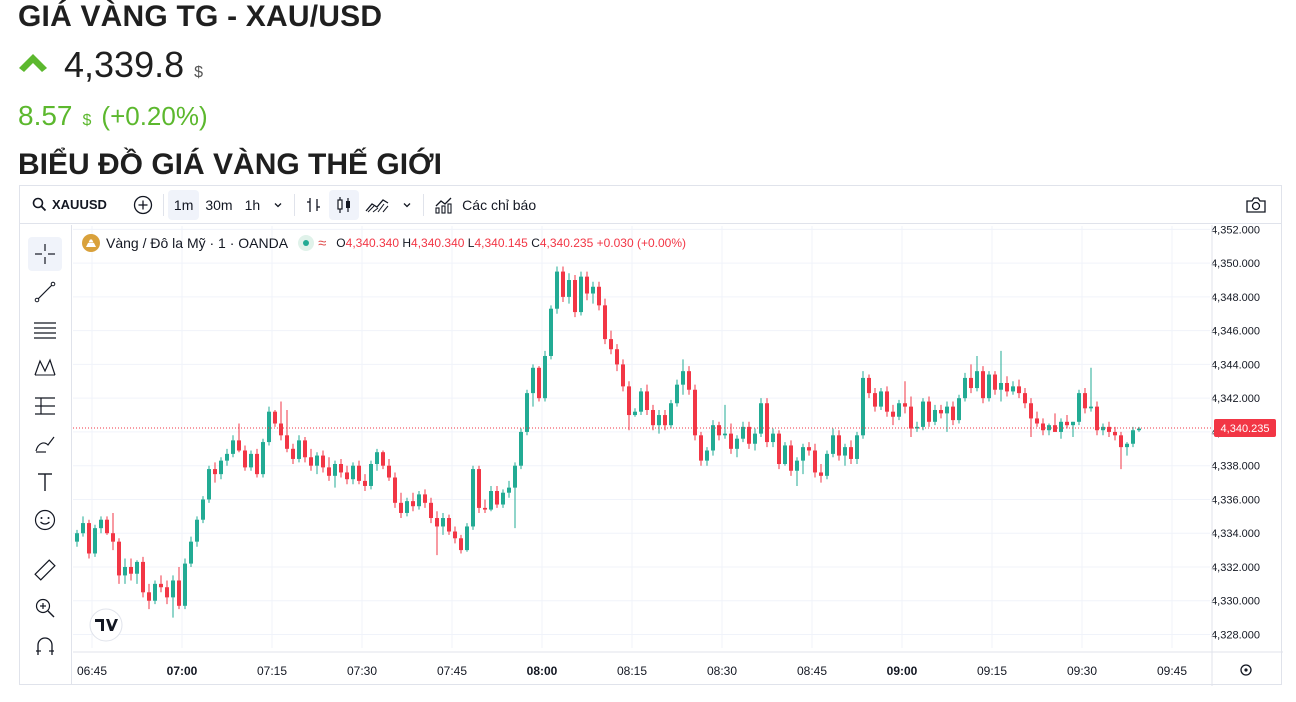  Describe the element at coordinates (278, 205) in the screenshot. I see `interval-dropdown` at that location.